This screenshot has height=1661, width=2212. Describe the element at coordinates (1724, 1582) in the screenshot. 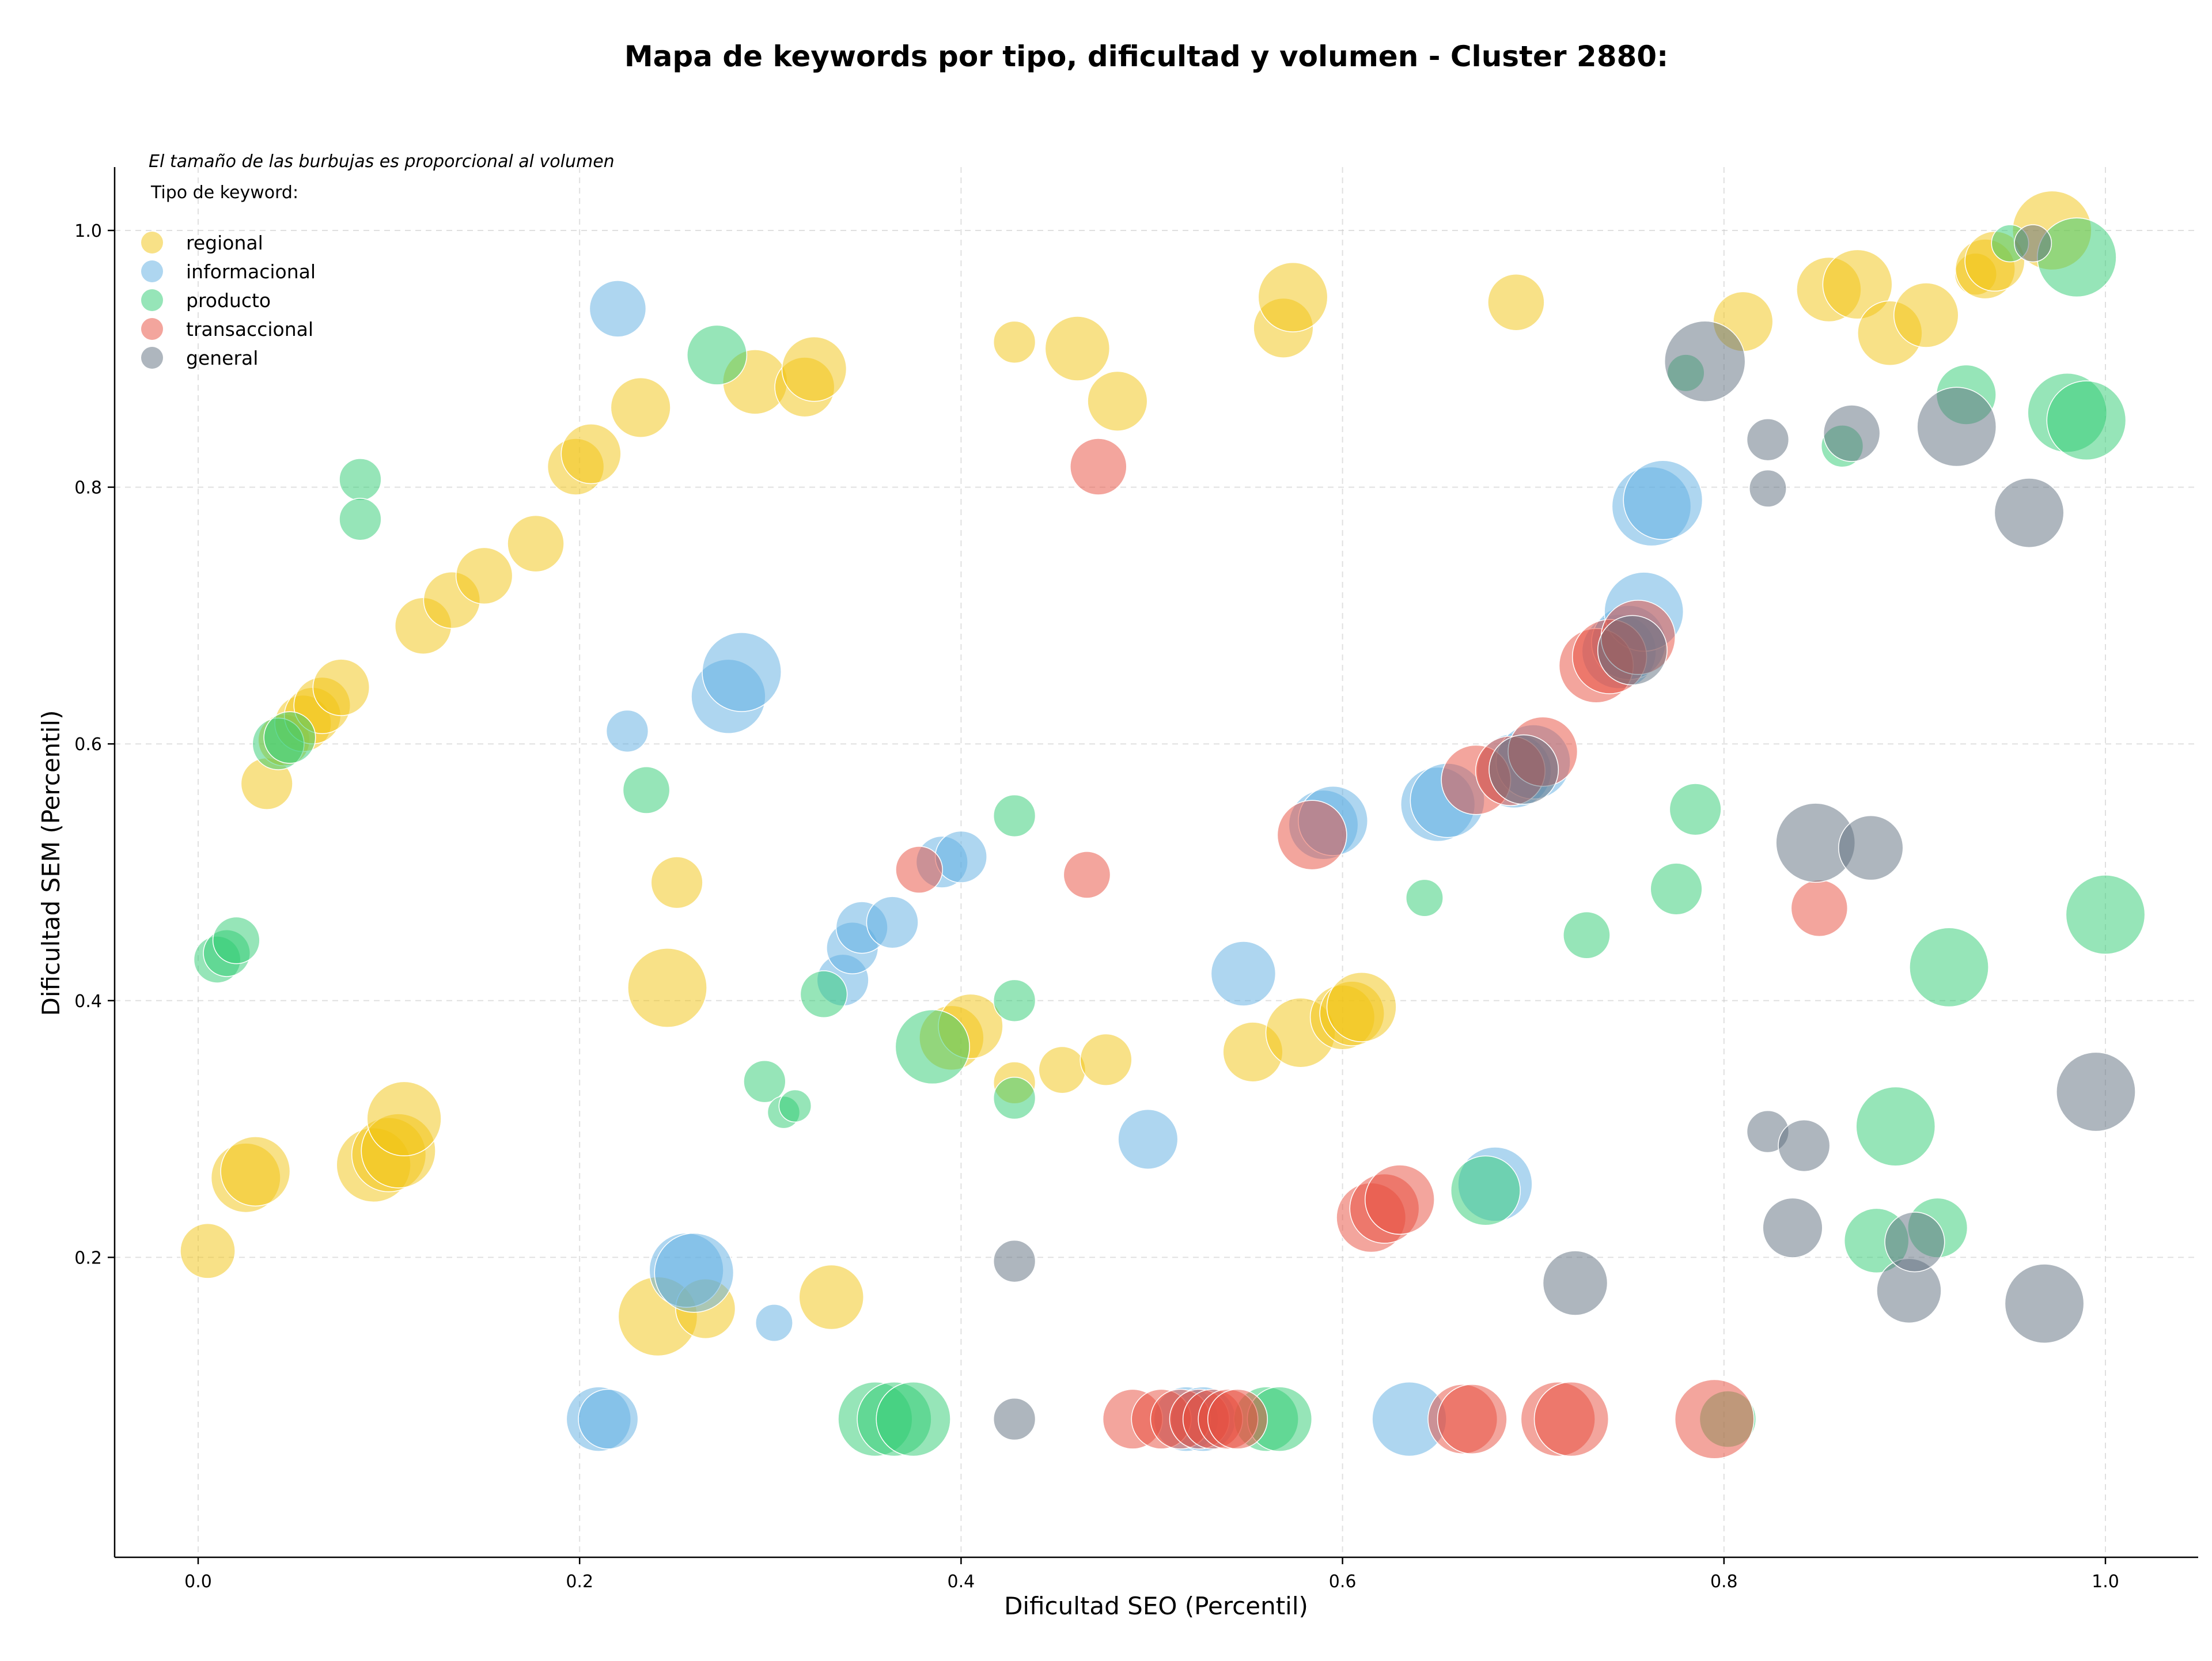

I see `x-tick-label: 0.8` at that location.